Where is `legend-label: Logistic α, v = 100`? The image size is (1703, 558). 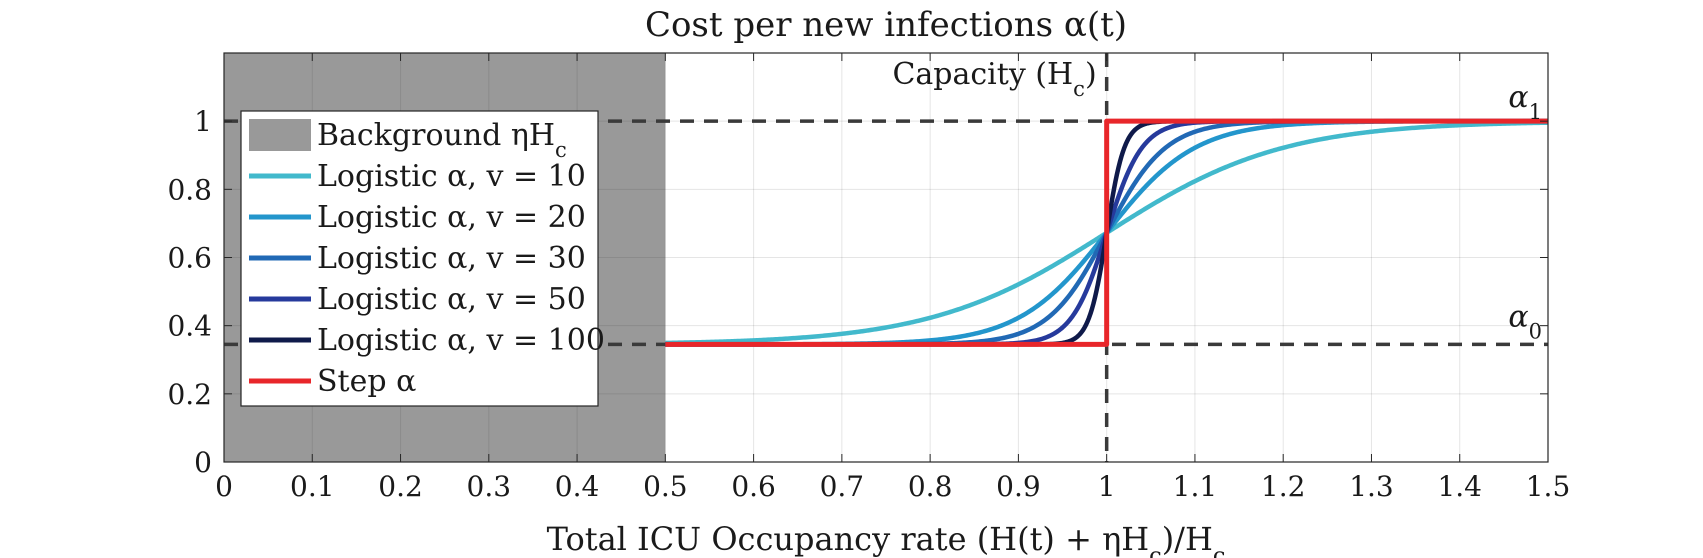 legend-label: Logistic α, v = 100 is located at coordinates (461, 340).